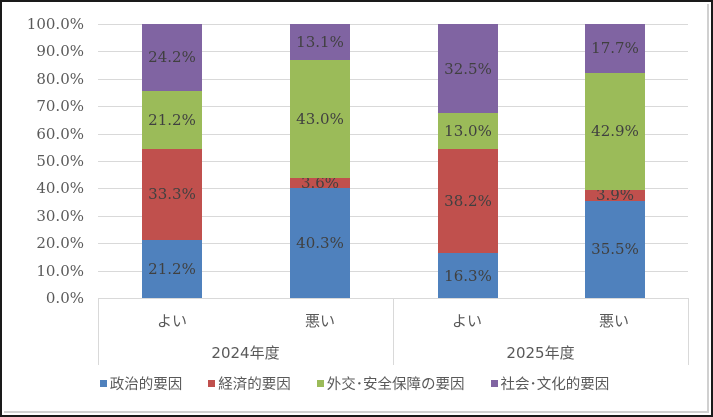  I want to click on y-tick-label: 40.0%, so click(60, 188).